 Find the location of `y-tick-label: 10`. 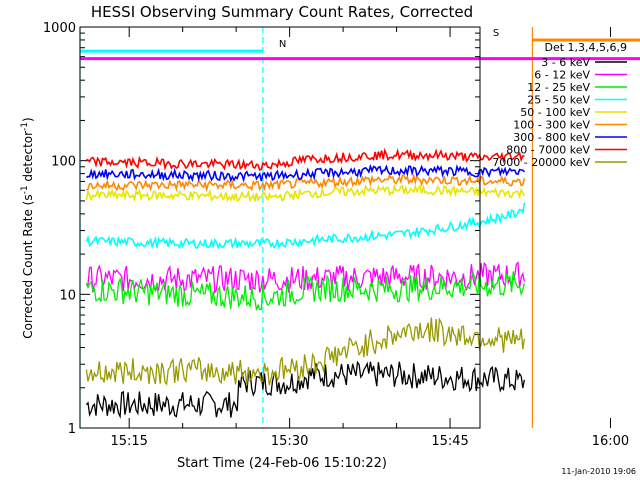

y-tick-label: 10 is located at coordinates (67, 295).